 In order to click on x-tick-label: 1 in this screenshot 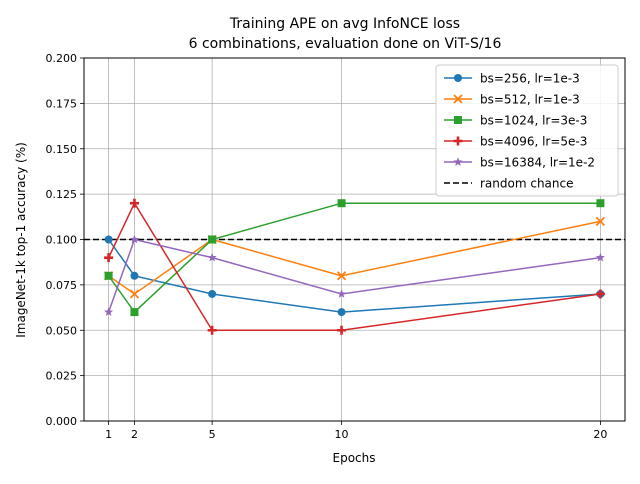, I will do `click(108, 434)`.